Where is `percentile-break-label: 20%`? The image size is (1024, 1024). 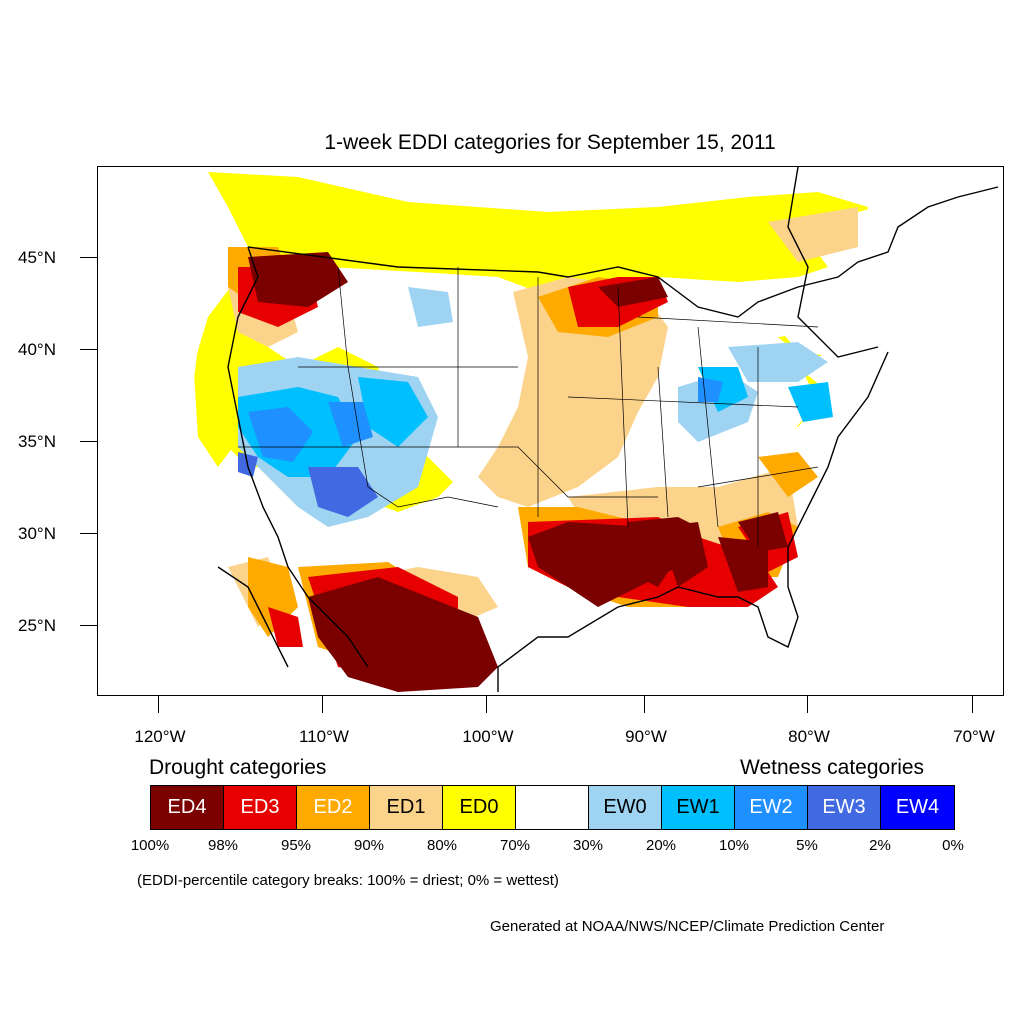
percentile-break-label: 20% is located at coordinates (661, 845).